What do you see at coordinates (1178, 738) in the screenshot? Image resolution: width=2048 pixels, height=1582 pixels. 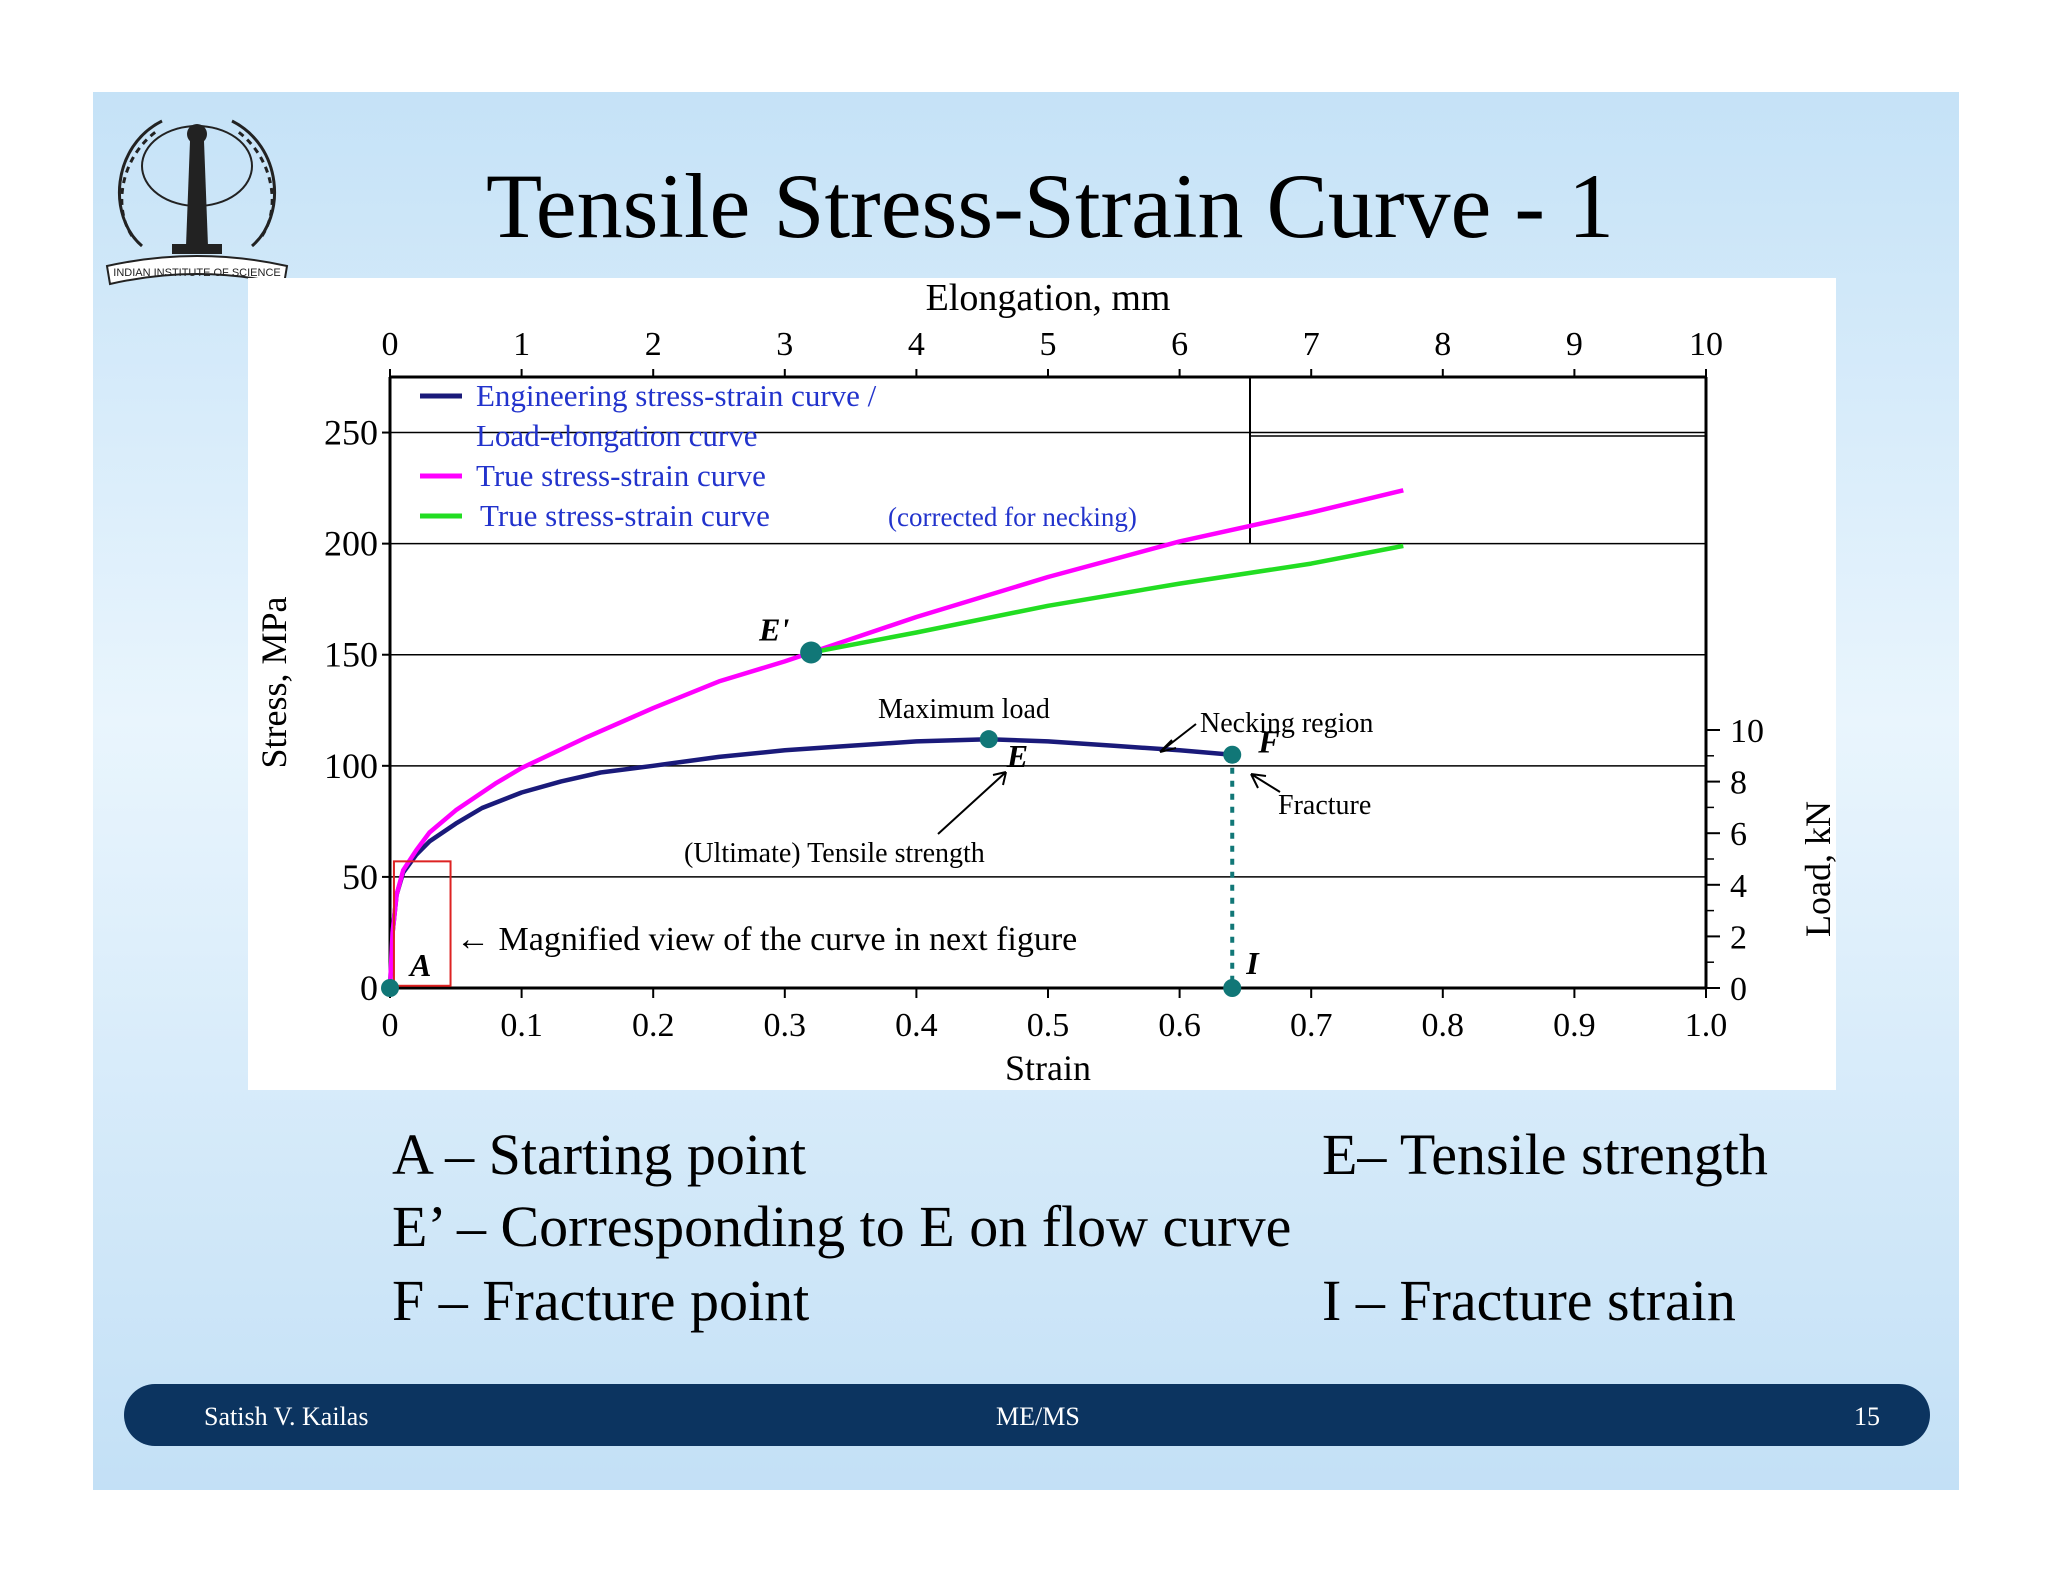 I see `necking-arrow` at bounding box center [1178, 738].